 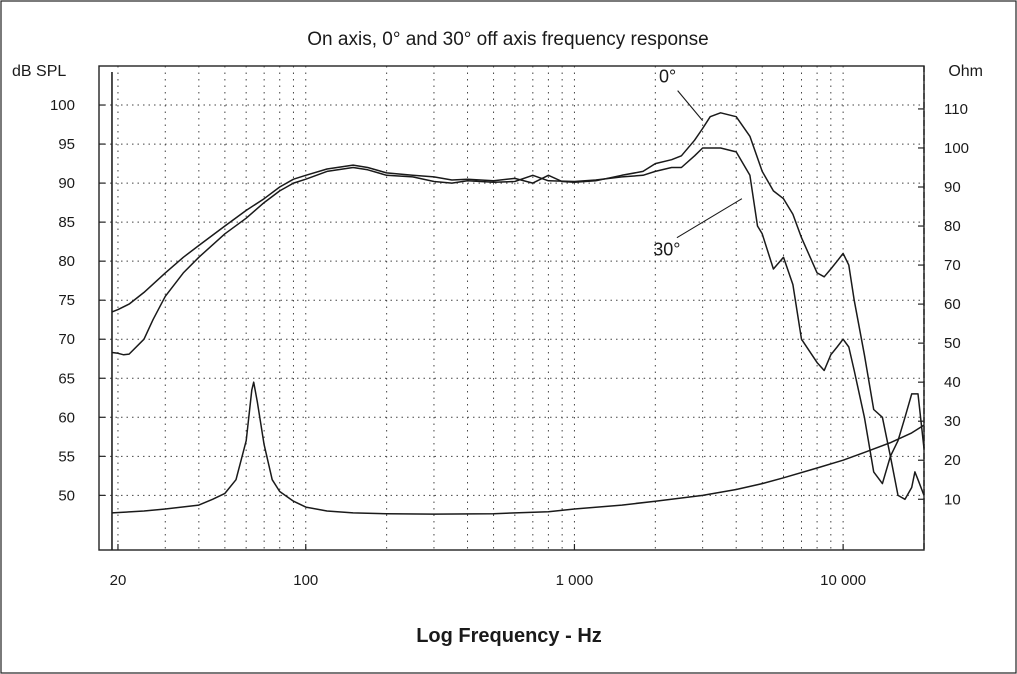 I want to click on y-right-tick-label: 110, so click(x=956, y=109).